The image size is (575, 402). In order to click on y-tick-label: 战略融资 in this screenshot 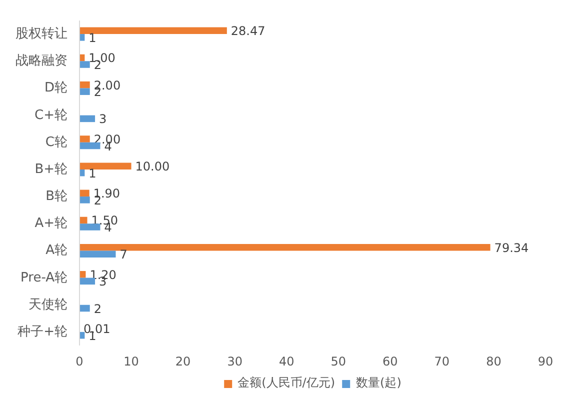, I will do `click(42, 61)`.